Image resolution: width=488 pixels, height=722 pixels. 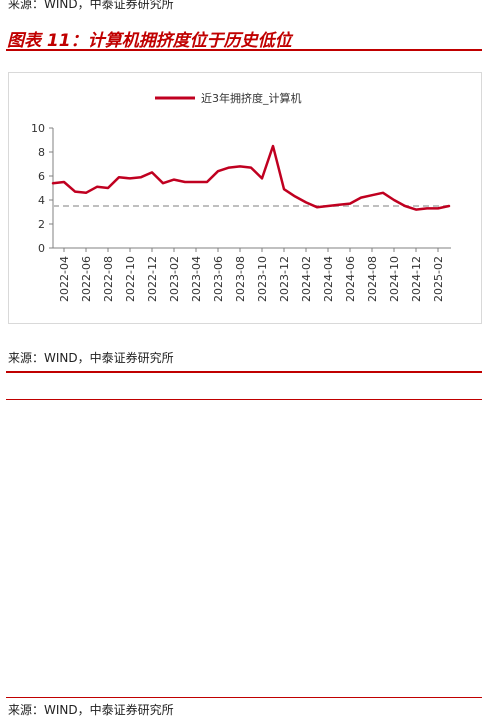 I want to click on x-tick-label: 2023-12, so click(x=284, y=279).